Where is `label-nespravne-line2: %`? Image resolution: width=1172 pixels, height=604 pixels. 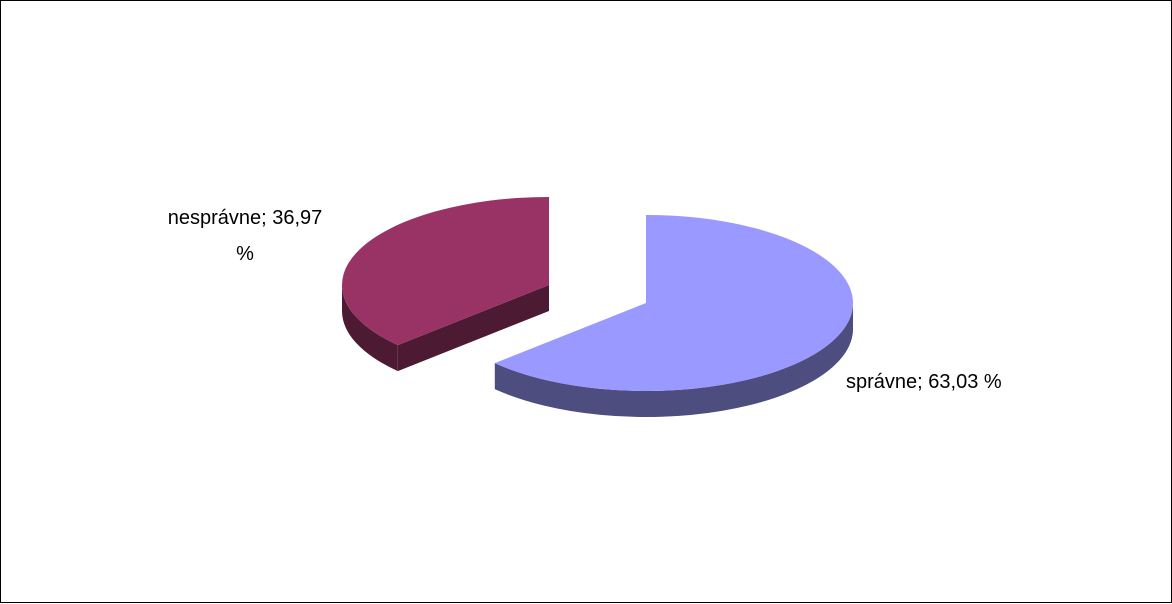
label-nespravne-line2: % is located at coordinates (245, 254).